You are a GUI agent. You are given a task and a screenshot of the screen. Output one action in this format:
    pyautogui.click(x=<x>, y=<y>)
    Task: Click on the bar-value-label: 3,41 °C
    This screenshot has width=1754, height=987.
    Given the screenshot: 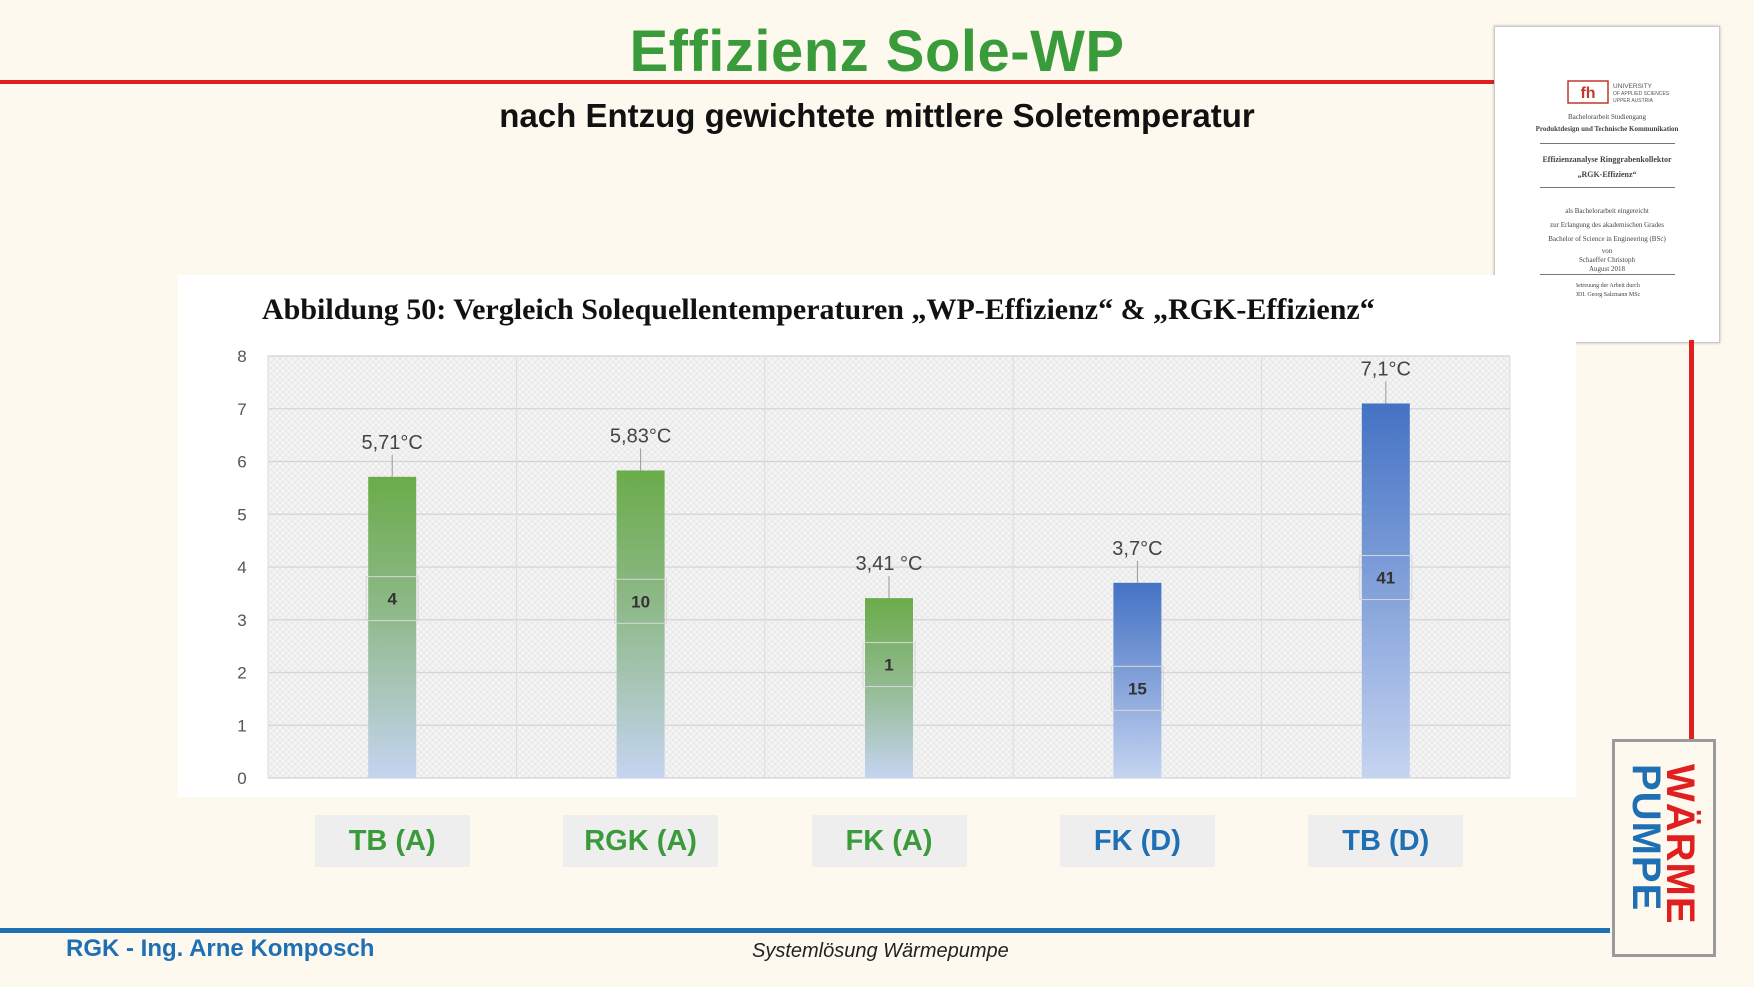 What is the action you would take?
    pyautogui.click(x=889, y=564)
    